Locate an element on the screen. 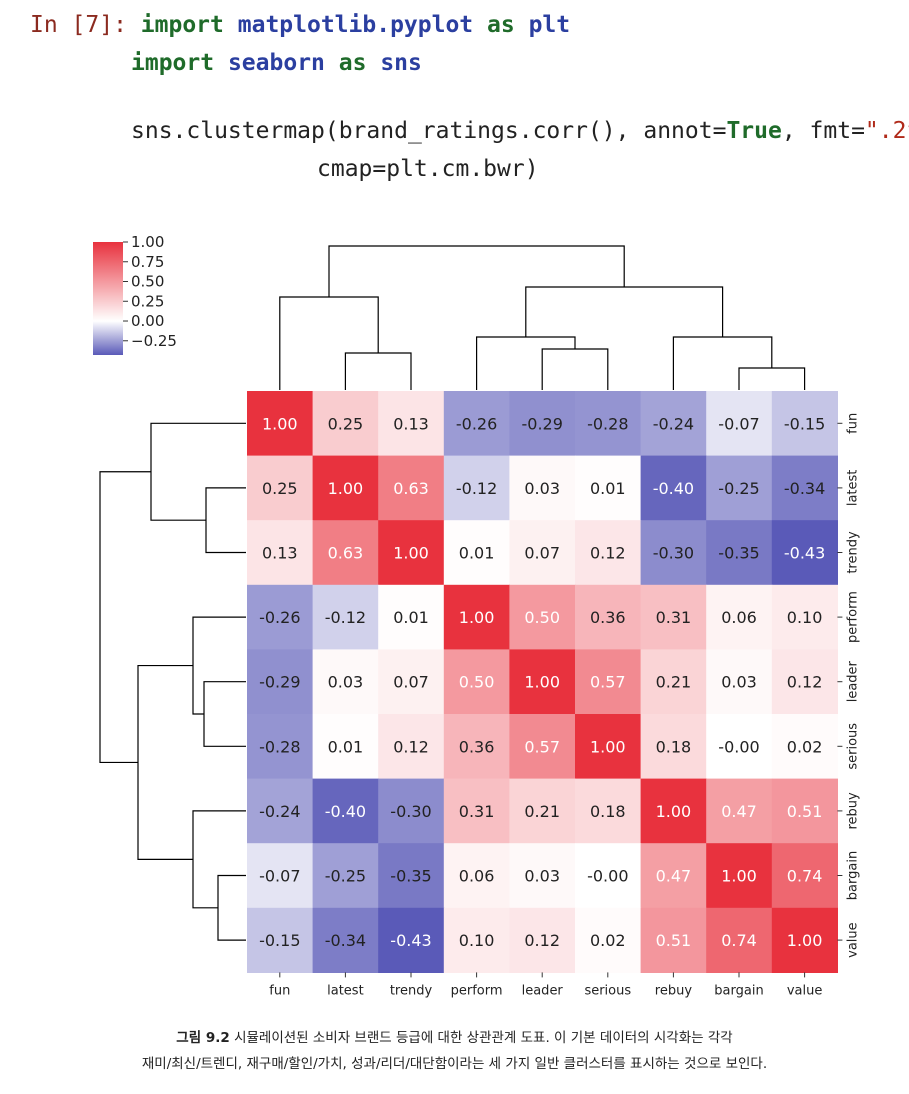 Image resolution: width=909 pixels, height=1094 pixels. heatmap-cell-trendy-leader is located at coordinates (542, 553).